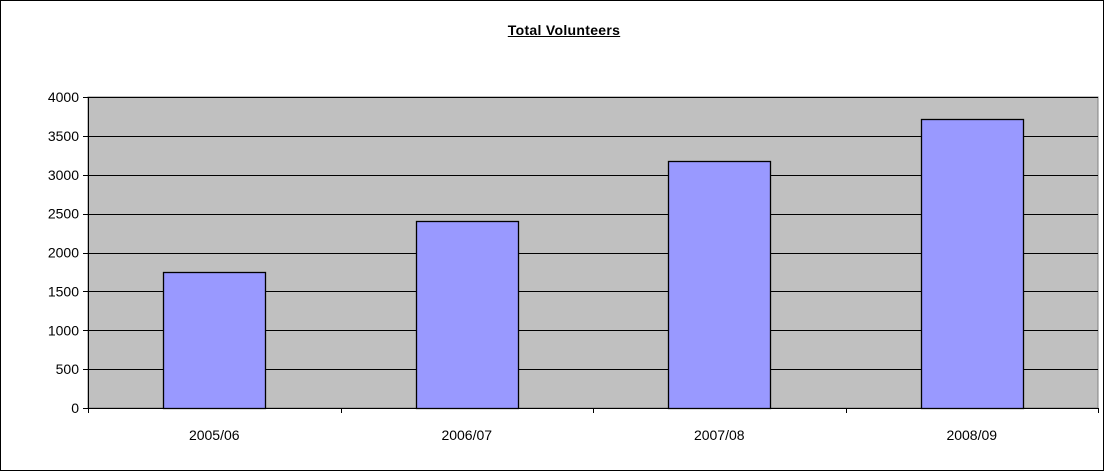 The height and width of the screenshot is (472, 1105). What do you see at coordinates (971, 435) in the screenshot?
I see `x-tick-label: 2008/09` at bounding box center [971, 435].